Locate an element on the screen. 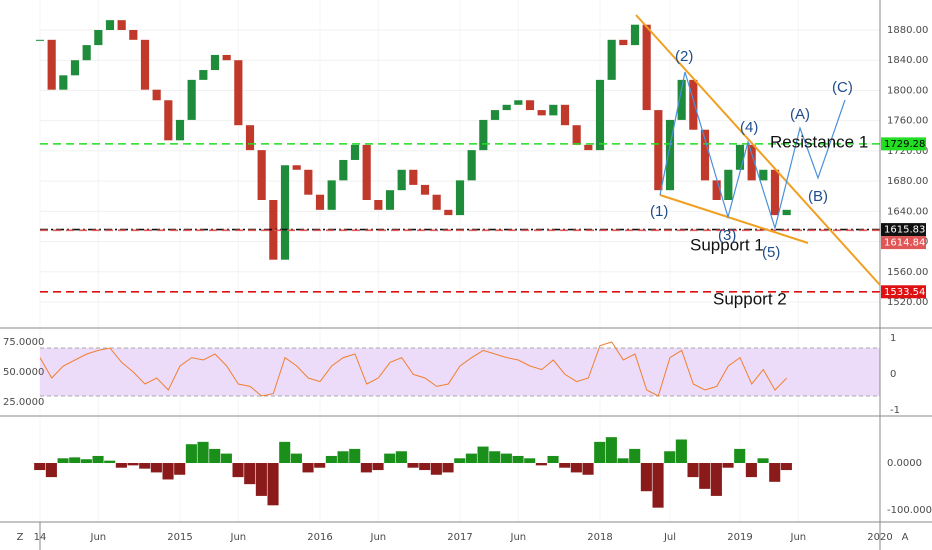 This screenshot has width=932, height=550. wave-label: (A) is located at coordinates (800, 114).